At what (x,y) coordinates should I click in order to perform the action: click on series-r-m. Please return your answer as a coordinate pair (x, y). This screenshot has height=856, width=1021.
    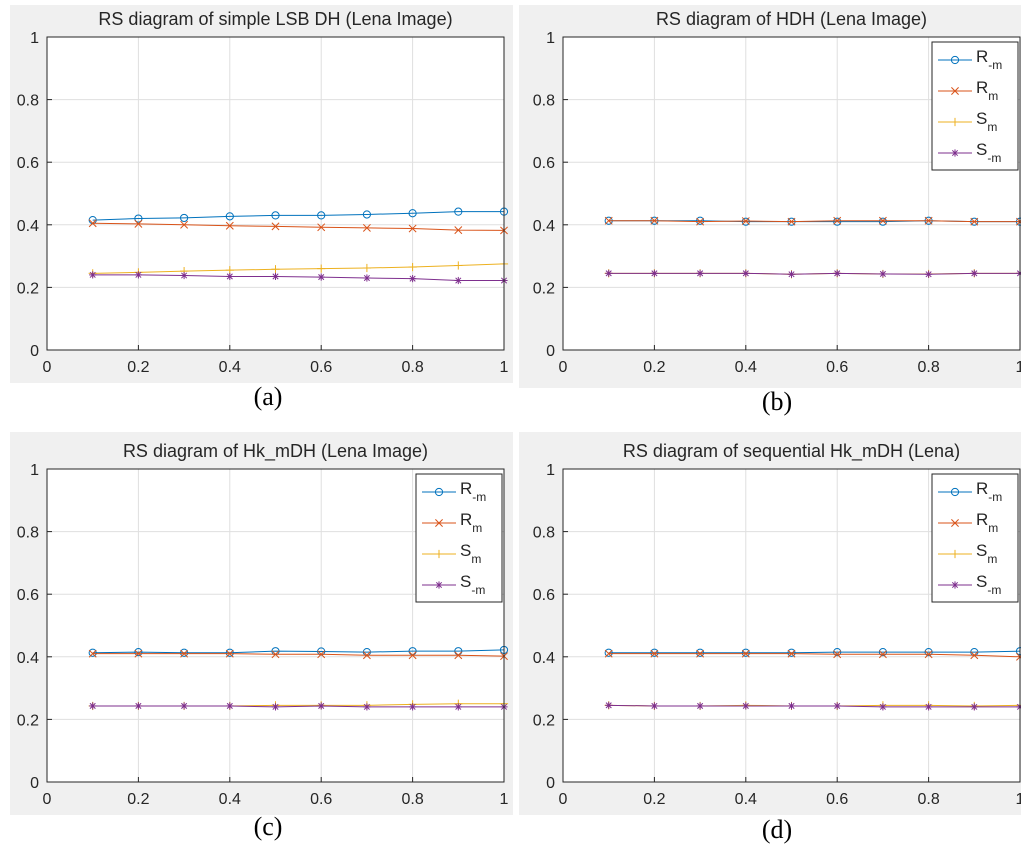
    Looking at the image, I should click on (812, 221).